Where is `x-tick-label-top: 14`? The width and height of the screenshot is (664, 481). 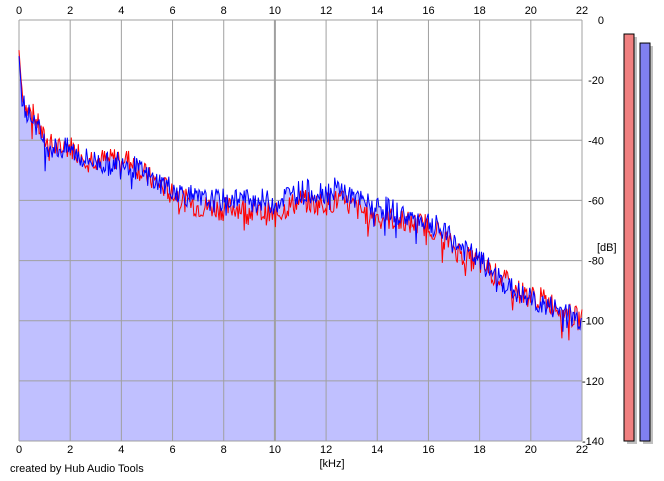 x-tick-label-top: 14 is located at coordinates (377, 11).